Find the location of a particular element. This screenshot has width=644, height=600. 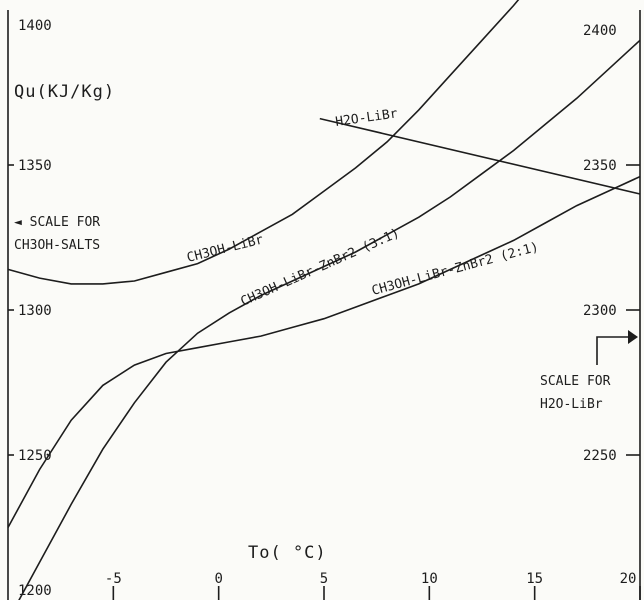

series-line-h2o-libr is located at coordinates (480, 156).